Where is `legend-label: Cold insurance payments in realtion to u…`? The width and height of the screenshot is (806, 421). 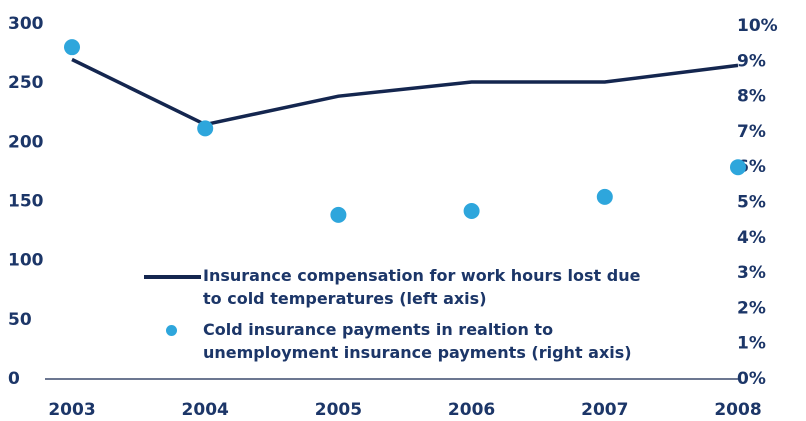 legend-label: Cold insurance payments in realtion to u… is located at coordinates (417, 341).